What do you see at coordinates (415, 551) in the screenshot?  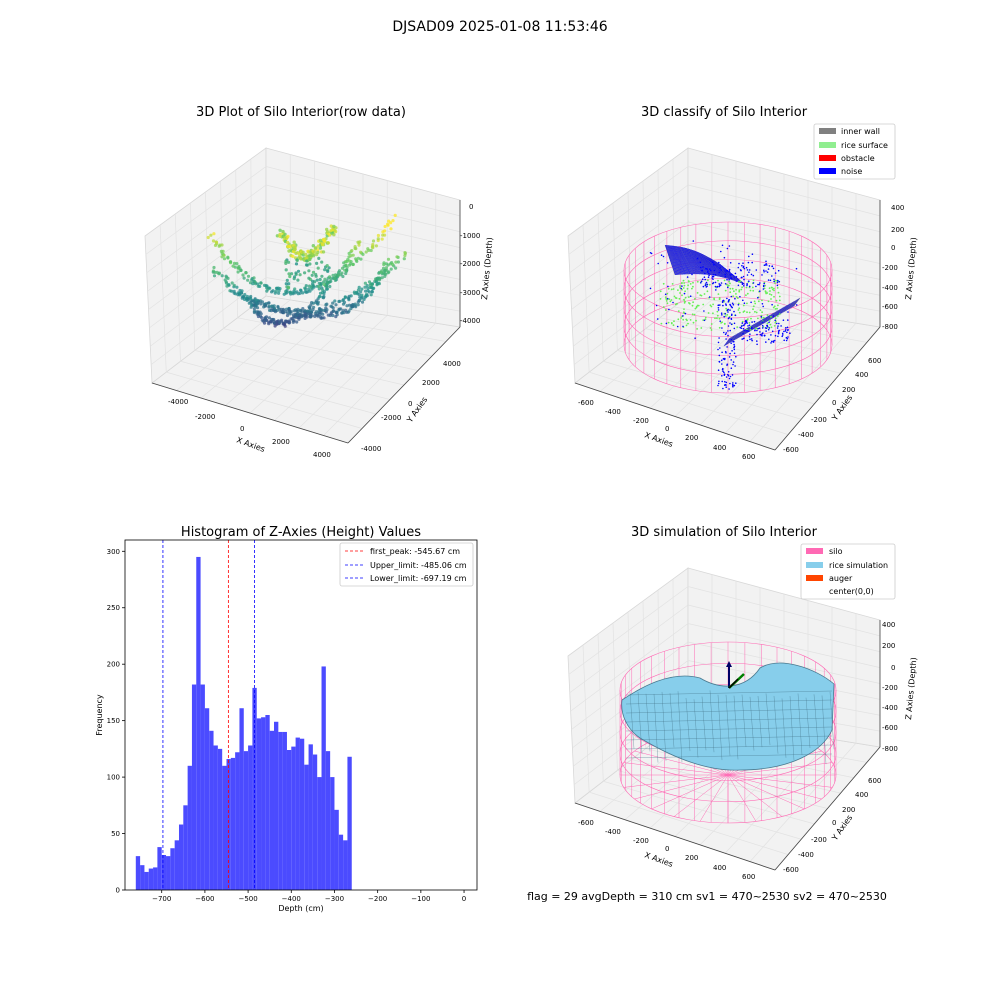 I see `legend-label-first-peak: first_peak: -545.67 cm` at bounding box center [415, 551].